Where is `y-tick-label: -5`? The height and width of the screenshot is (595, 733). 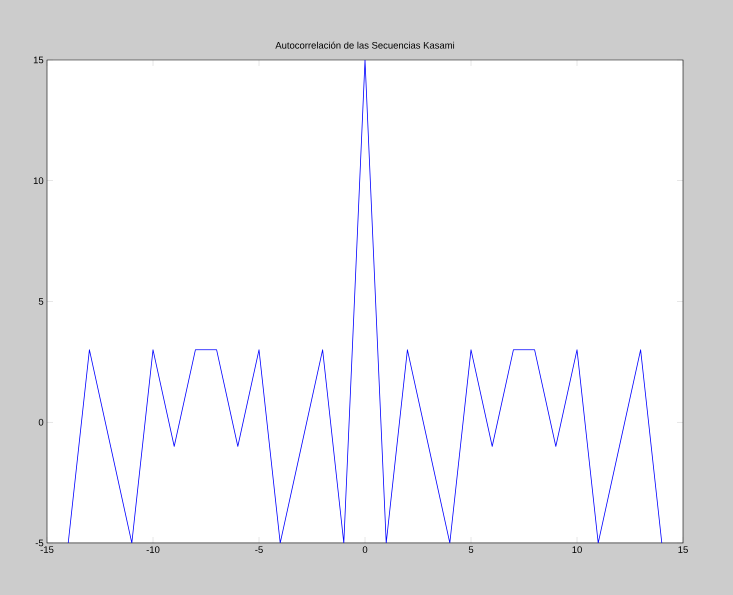 y-tick-label: -5 is located at coordinates (40, 543).